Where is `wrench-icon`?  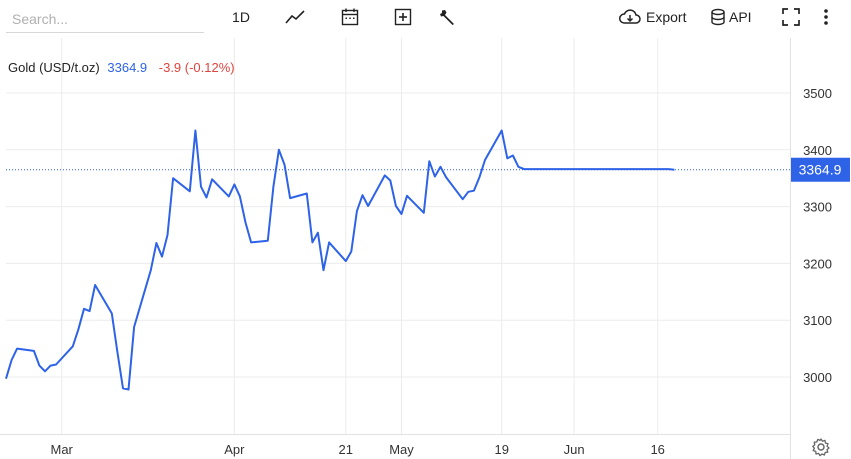
wrench-icon is located at coordinates (447, 17).